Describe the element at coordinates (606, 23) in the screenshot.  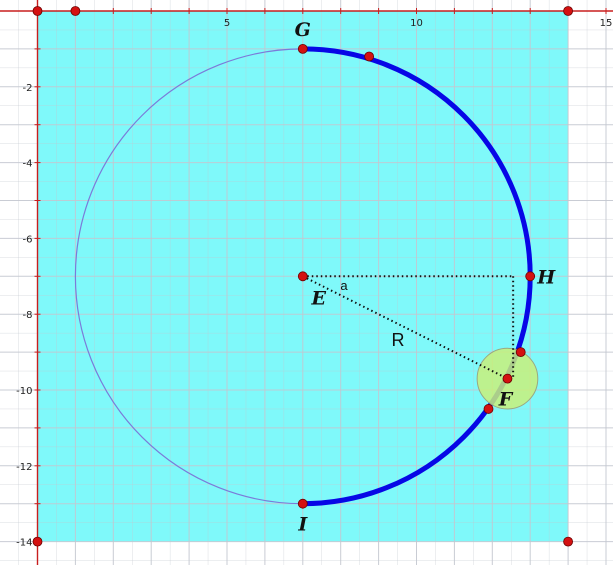
I see `x-tick-label: 15` at that location.